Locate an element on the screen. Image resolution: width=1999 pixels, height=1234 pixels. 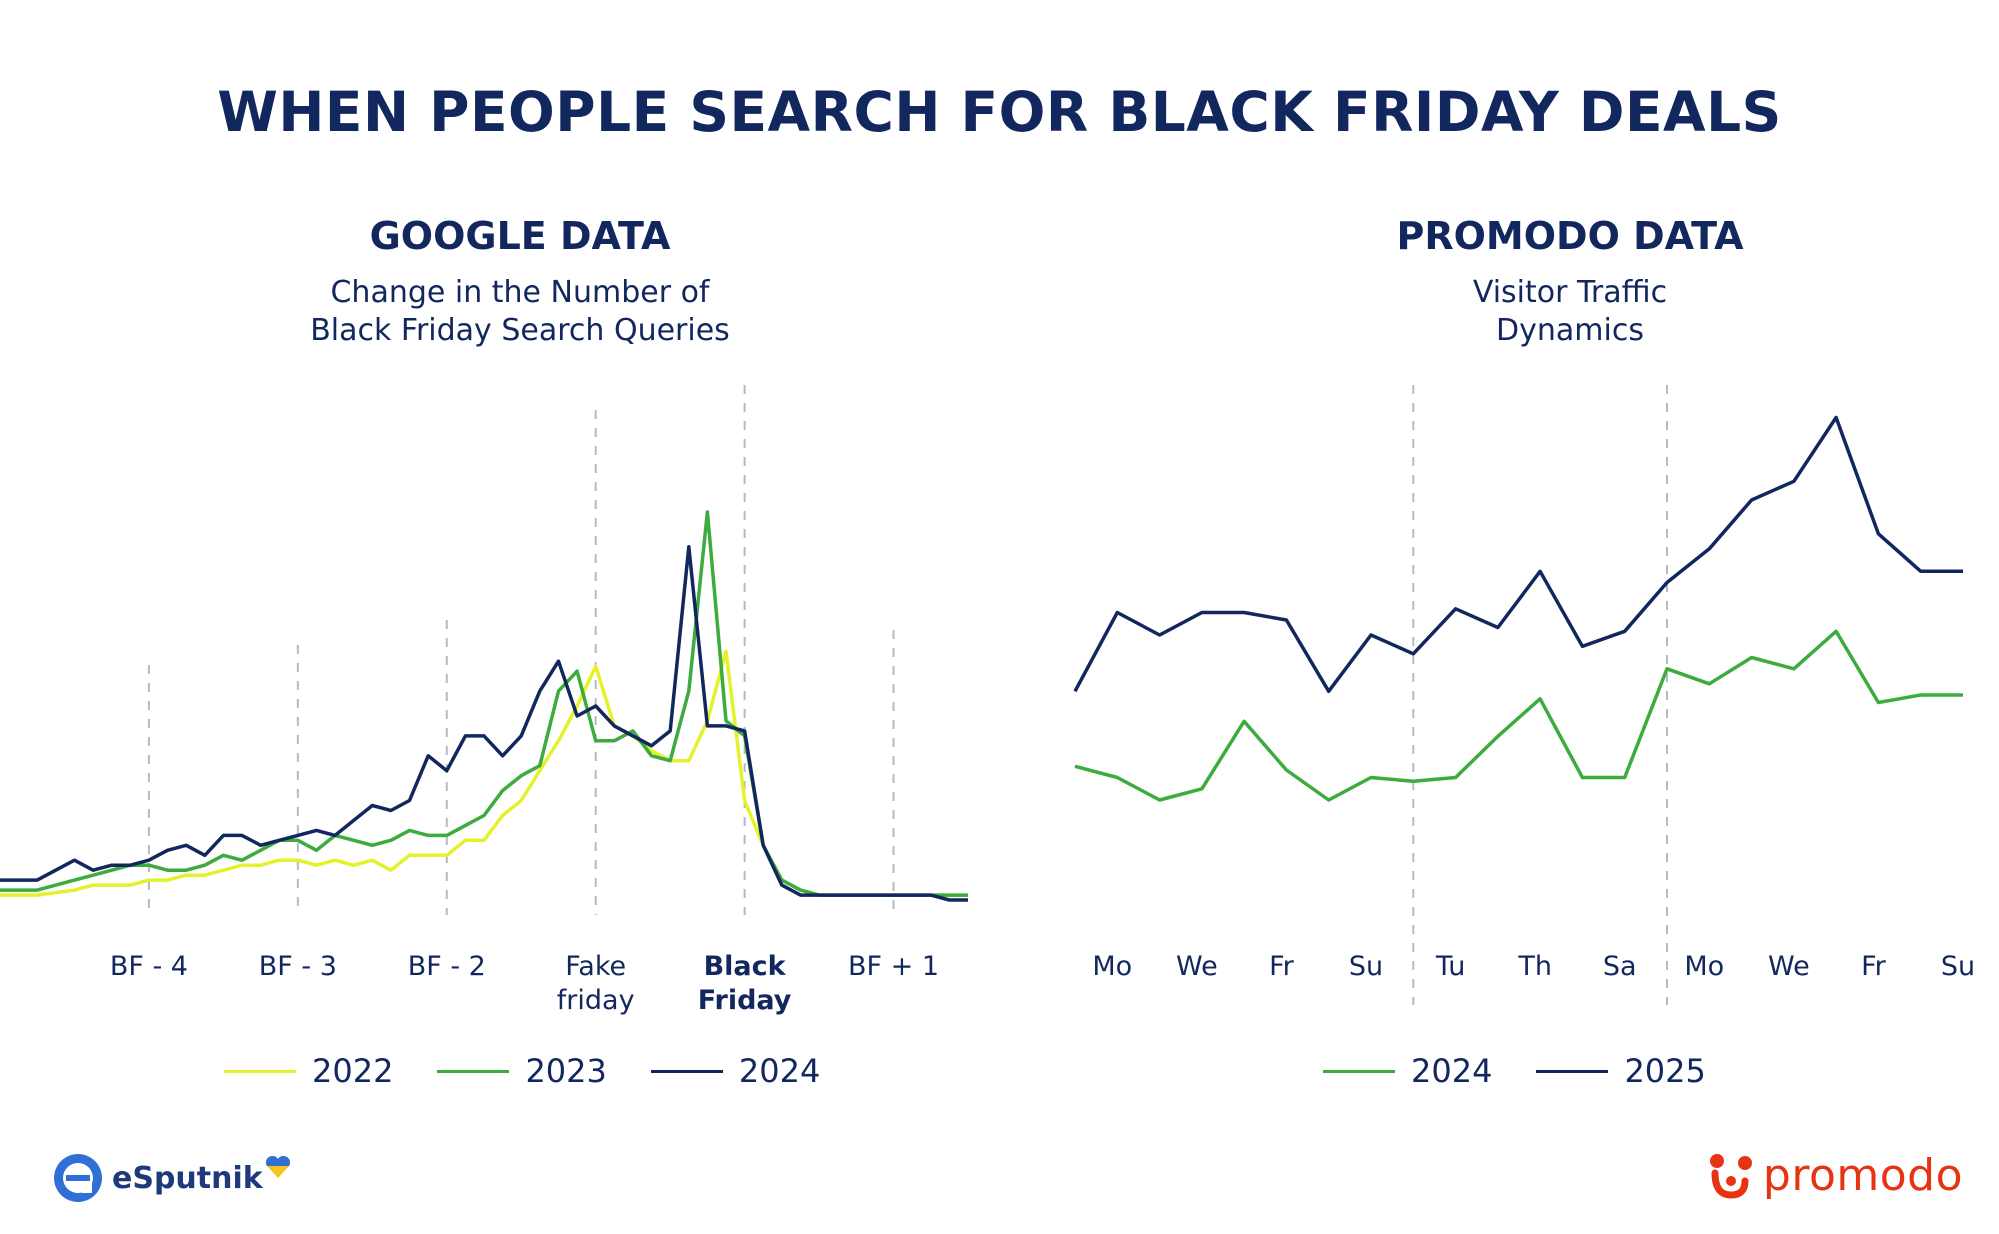
promodo-series-line-2025 is located at coordinates (1518, 554).